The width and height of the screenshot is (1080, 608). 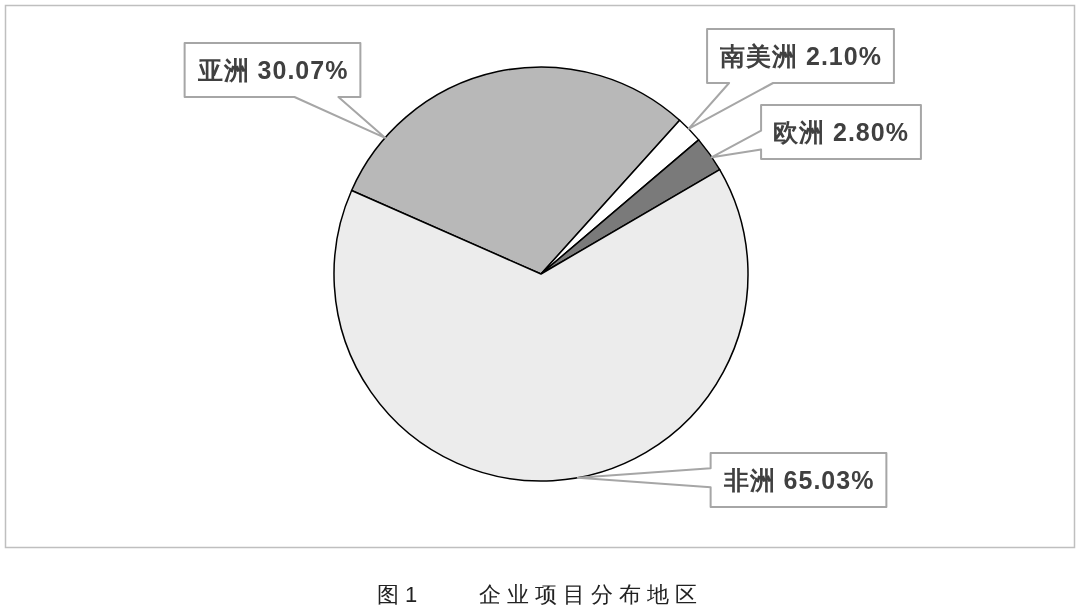 I want to click on slice-label: 亚洲 30.07%, so click(x=273, y=70).